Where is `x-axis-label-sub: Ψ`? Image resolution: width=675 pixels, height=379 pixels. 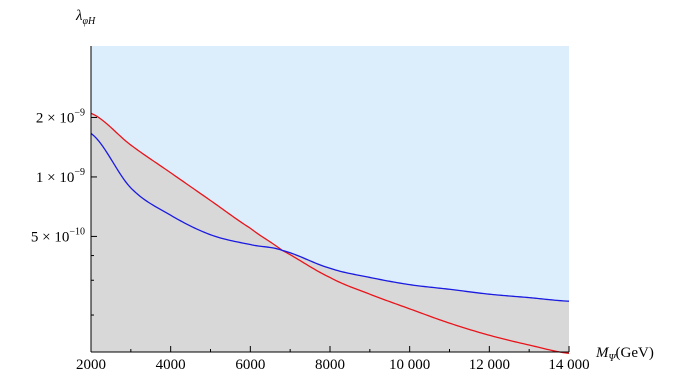 x-axis-label-sub: Ψ is located at coordinates (613, 358).